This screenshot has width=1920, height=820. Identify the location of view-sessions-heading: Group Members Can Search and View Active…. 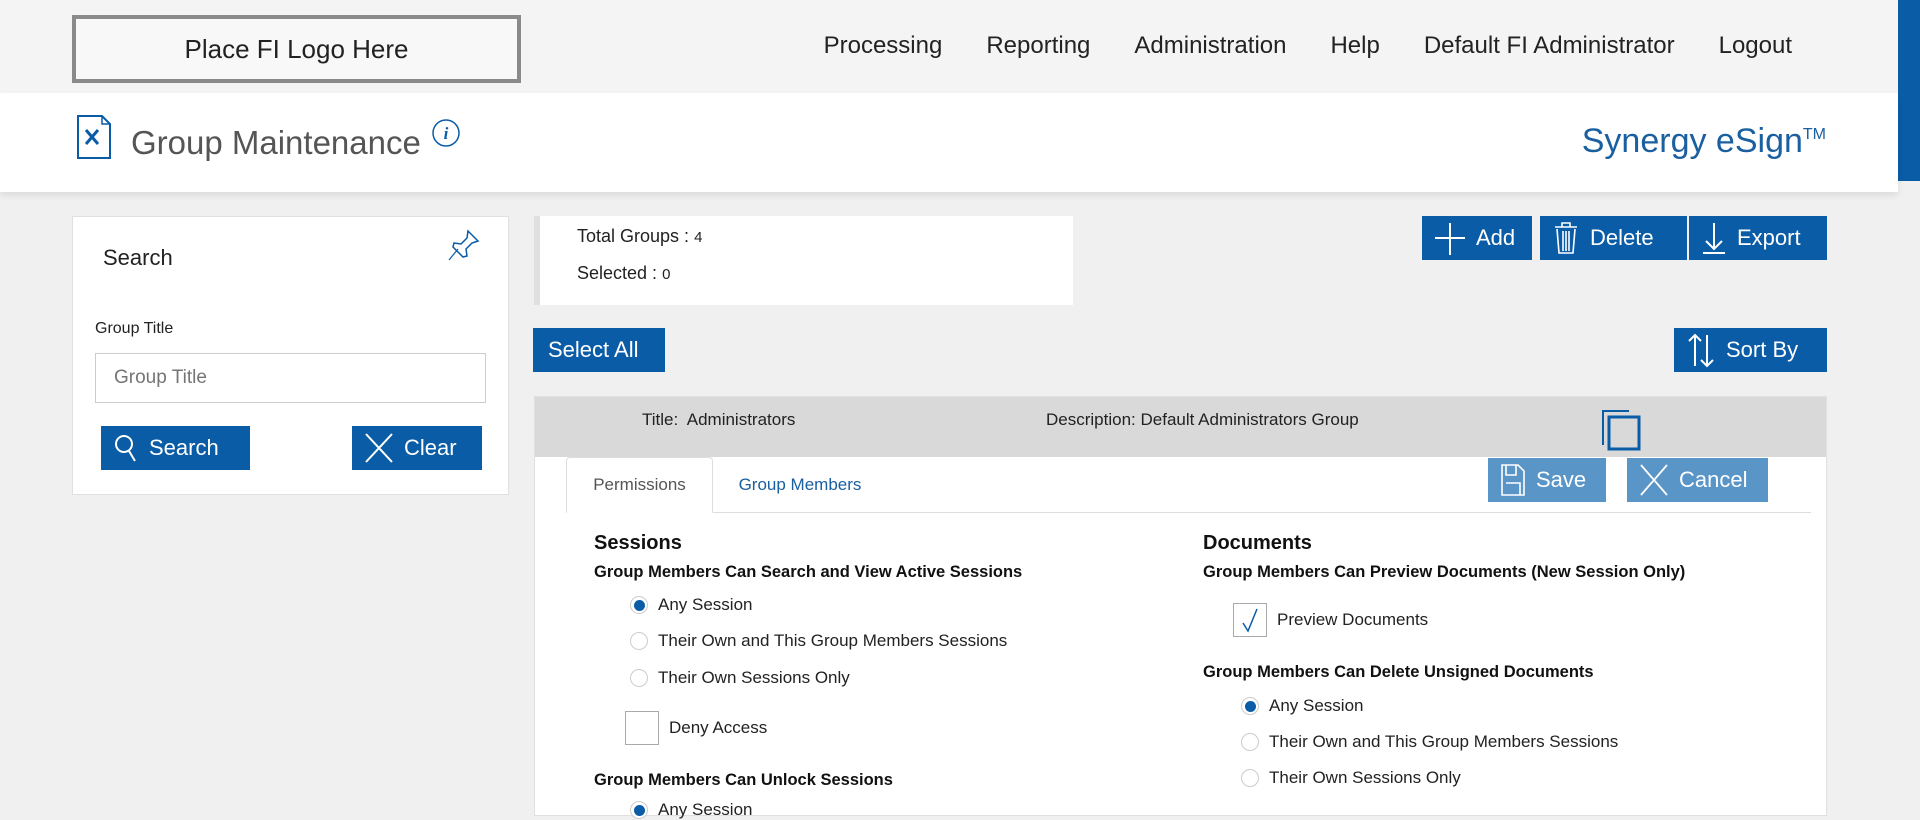
(808, 572).